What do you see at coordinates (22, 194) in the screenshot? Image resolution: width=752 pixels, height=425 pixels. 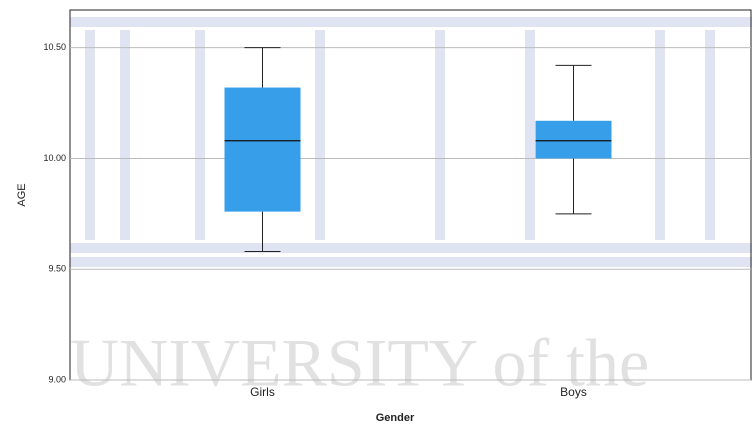 I see `y-axis-label: AGE` at bounding box center [22, 194].